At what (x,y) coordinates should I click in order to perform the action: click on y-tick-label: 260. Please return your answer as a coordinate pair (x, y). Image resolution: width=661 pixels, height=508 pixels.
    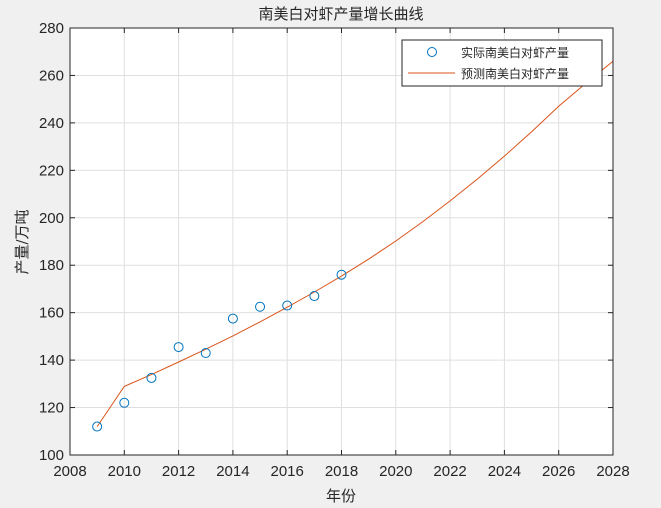
    Looking at the image, I should click on (51, 75).